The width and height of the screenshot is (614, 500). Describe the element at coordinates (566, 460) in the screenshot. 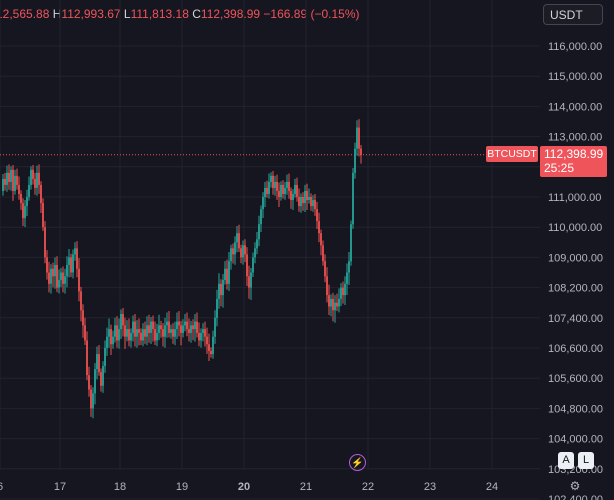

I see `auto-scale-button: A` at that location.